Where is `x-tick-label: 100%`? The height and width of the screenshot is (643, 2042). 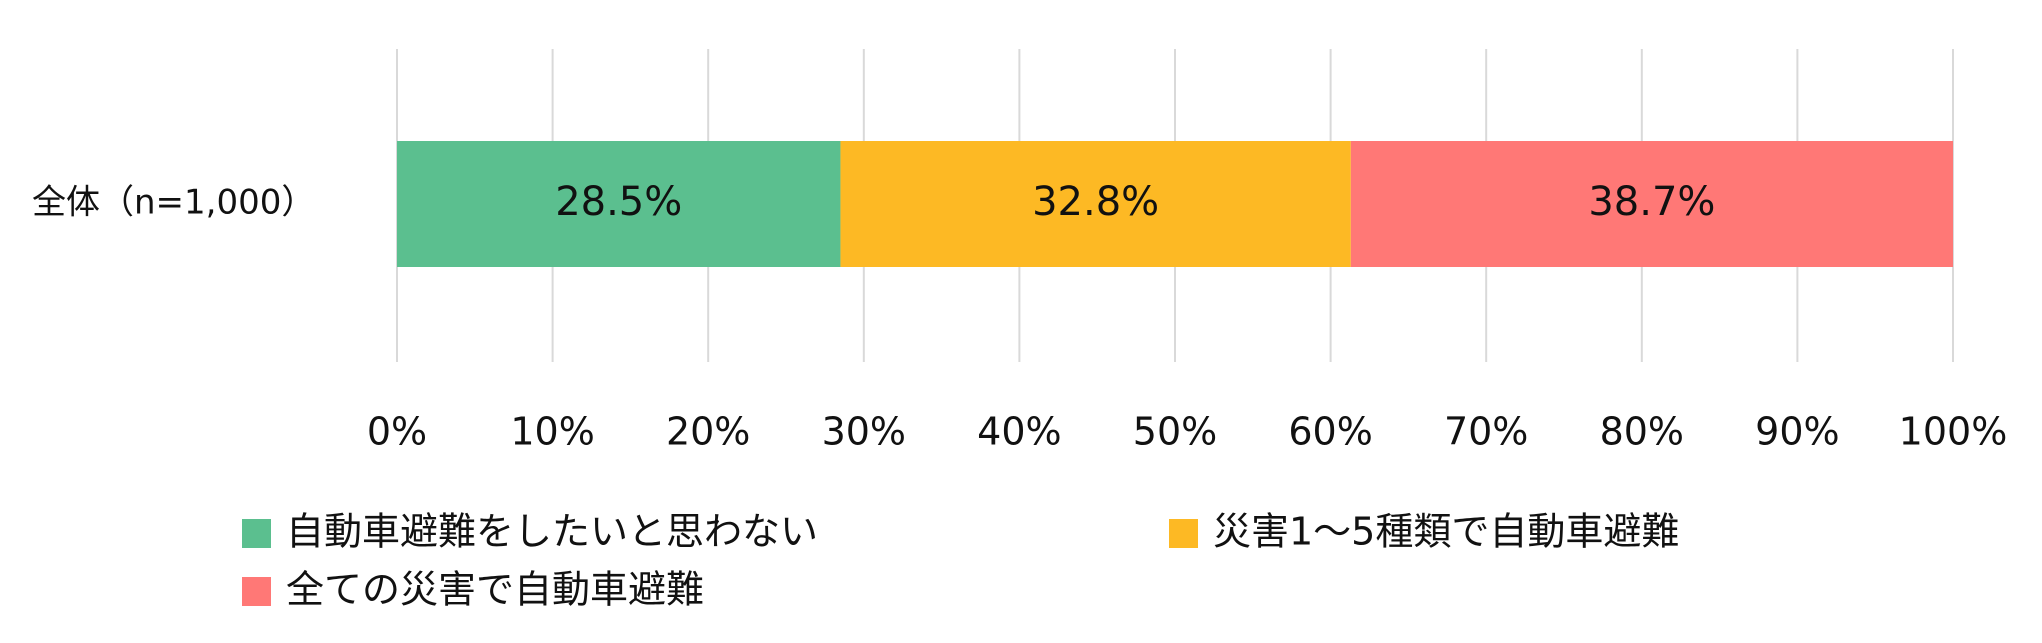 x-tick-label: 100% is located at coordinates (1953, 432).